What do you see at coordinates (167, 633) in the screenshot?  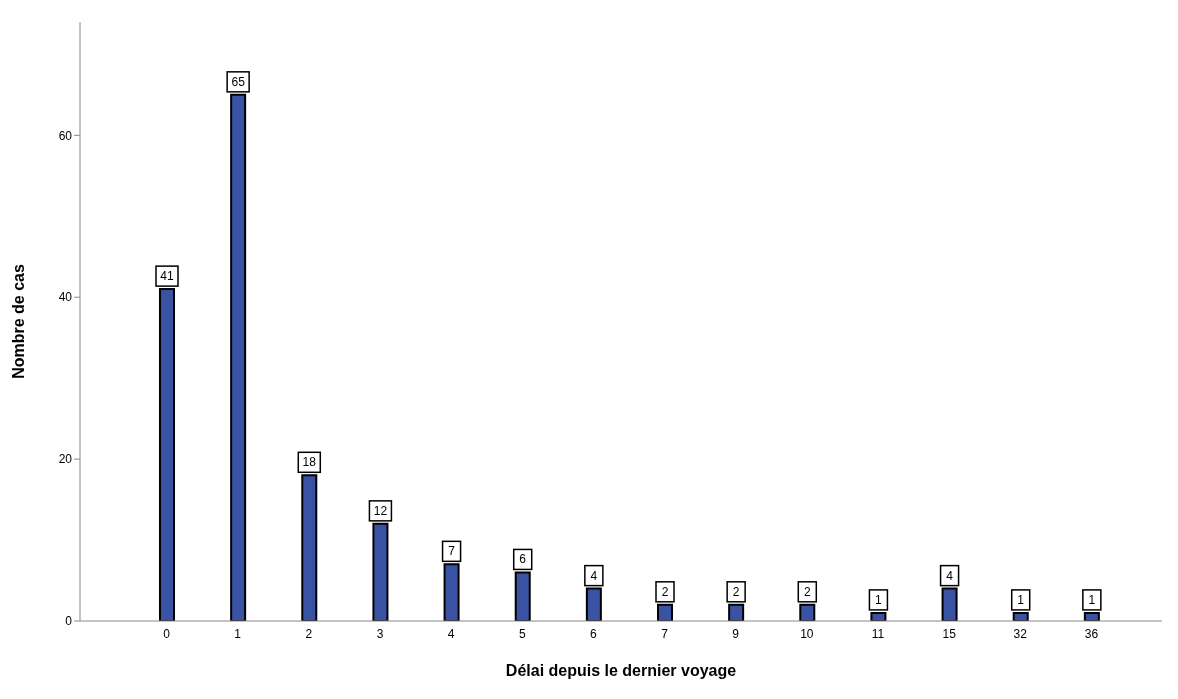 I see `x-tick-label: 0` at bounding box center [167, 633].